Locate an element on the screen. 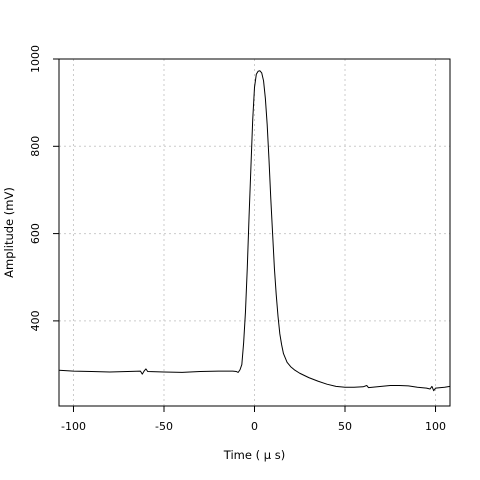  y-tick-label: 1000 is located at coordinates (35, 59).